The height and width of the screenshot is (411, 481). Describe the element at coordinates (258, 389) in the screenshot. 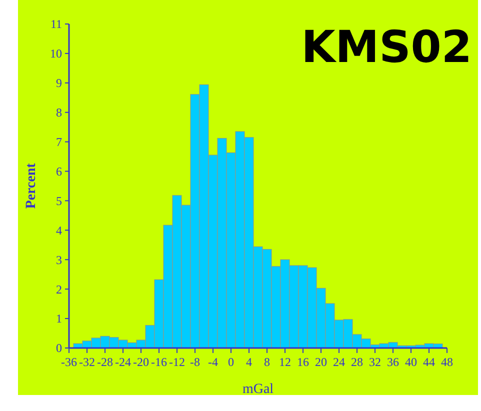

I see `x-axis-title: mGal` at that location.